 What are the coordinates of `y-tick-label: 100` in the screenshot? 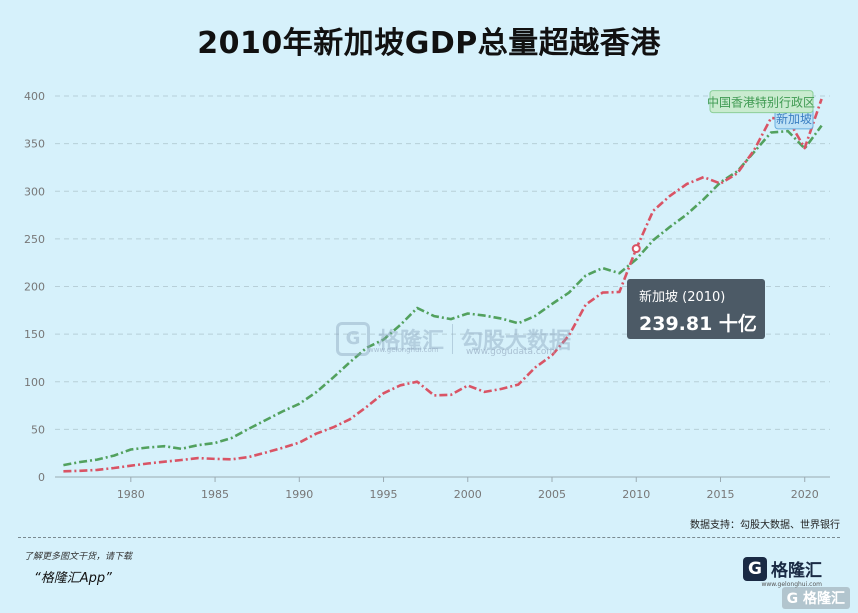 It's located at (34, 382).